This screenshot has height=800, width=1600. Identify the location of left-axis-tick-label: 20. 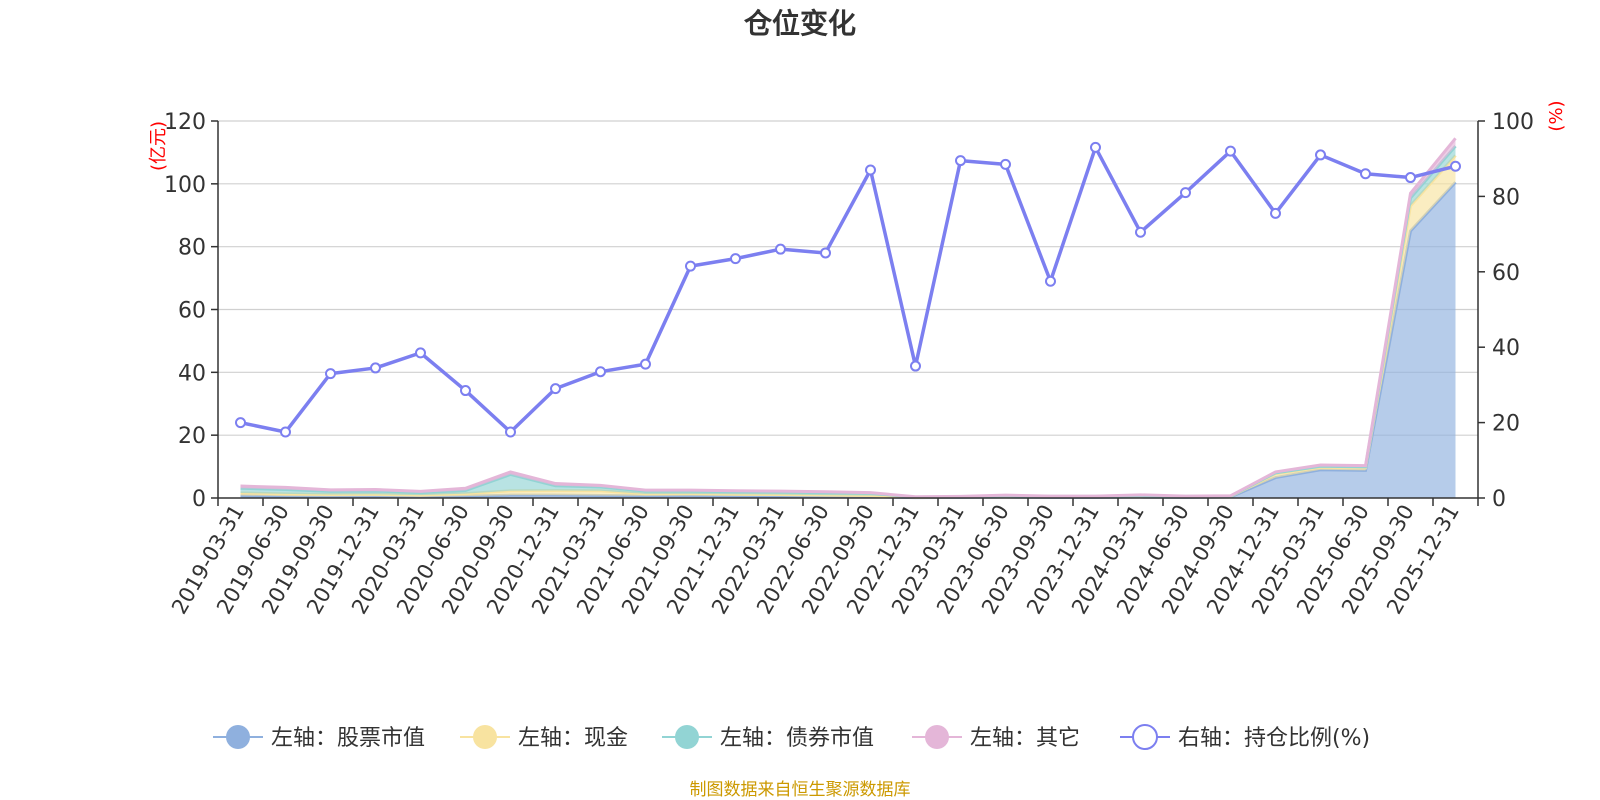
(192, 436).